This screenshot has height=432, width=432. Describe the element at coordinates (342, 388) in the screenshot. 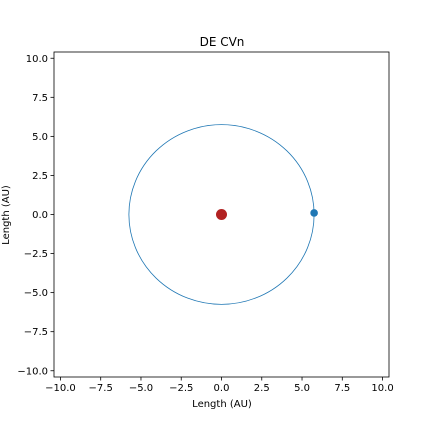

I see `x-tick-label: 7.5` at that location.